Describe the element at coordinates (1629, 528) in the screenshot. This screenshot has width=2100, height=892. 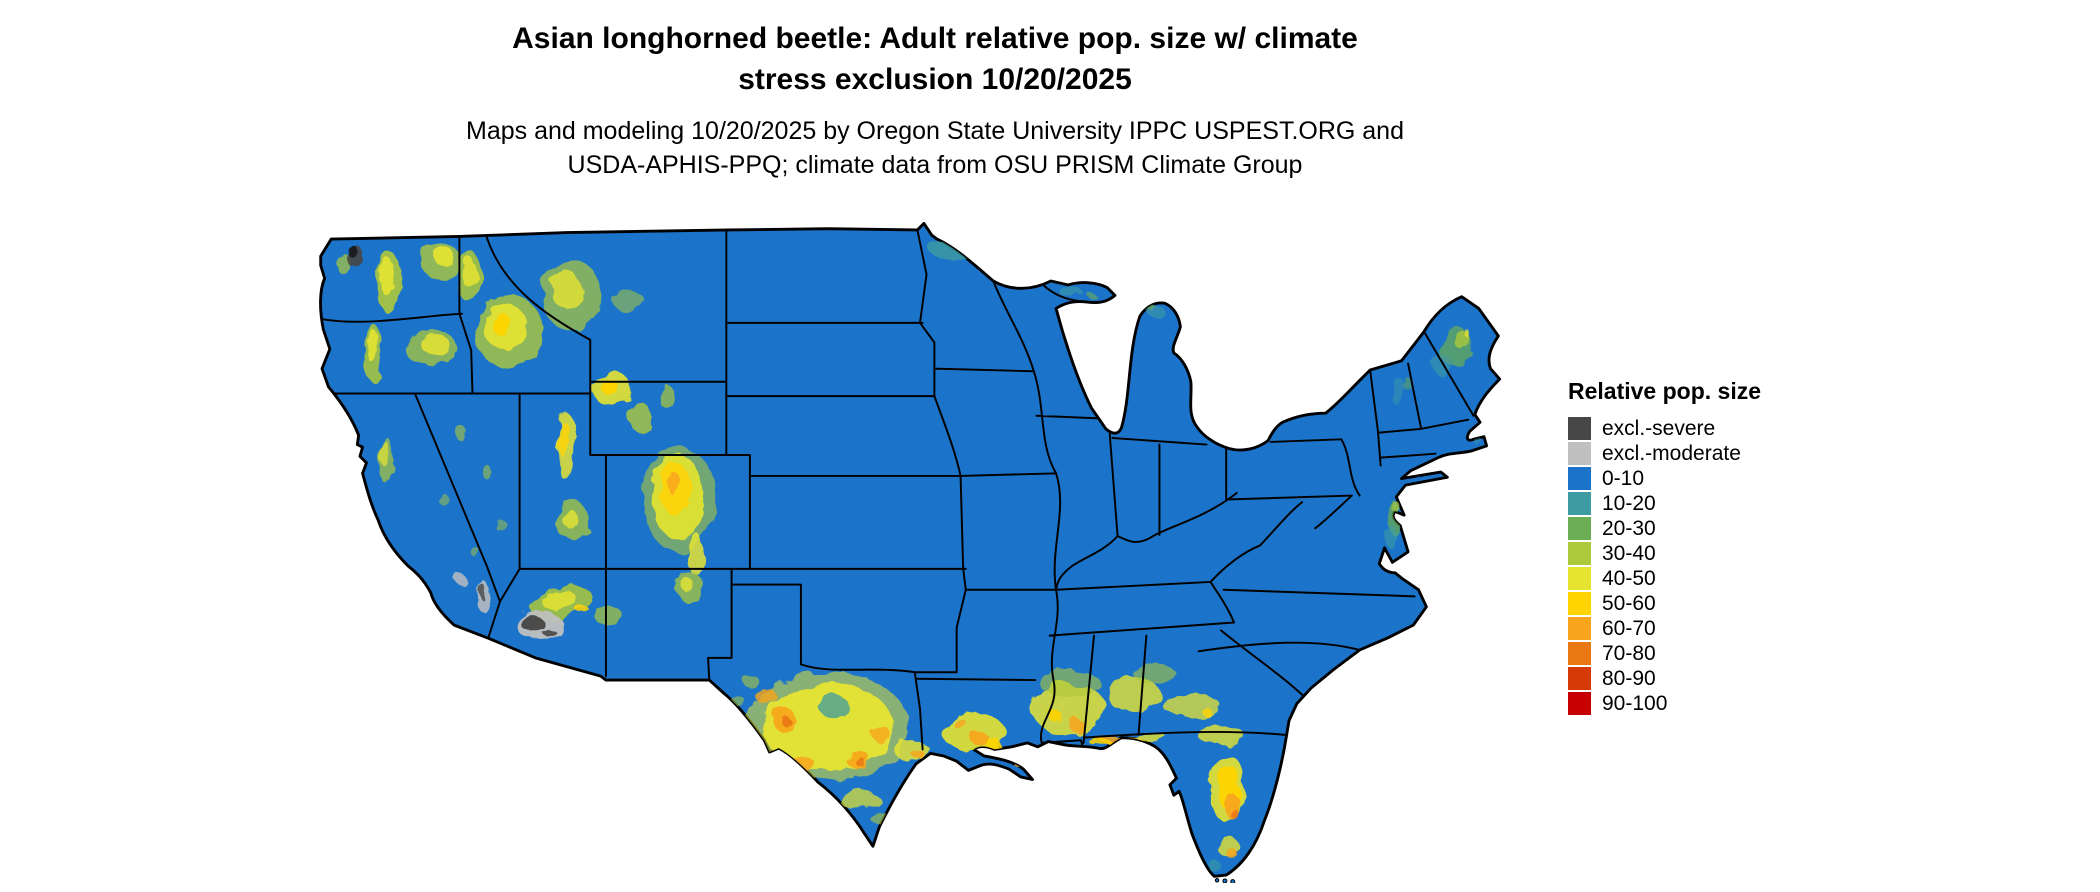
I see `legend-item-label: 20-30` at that location.